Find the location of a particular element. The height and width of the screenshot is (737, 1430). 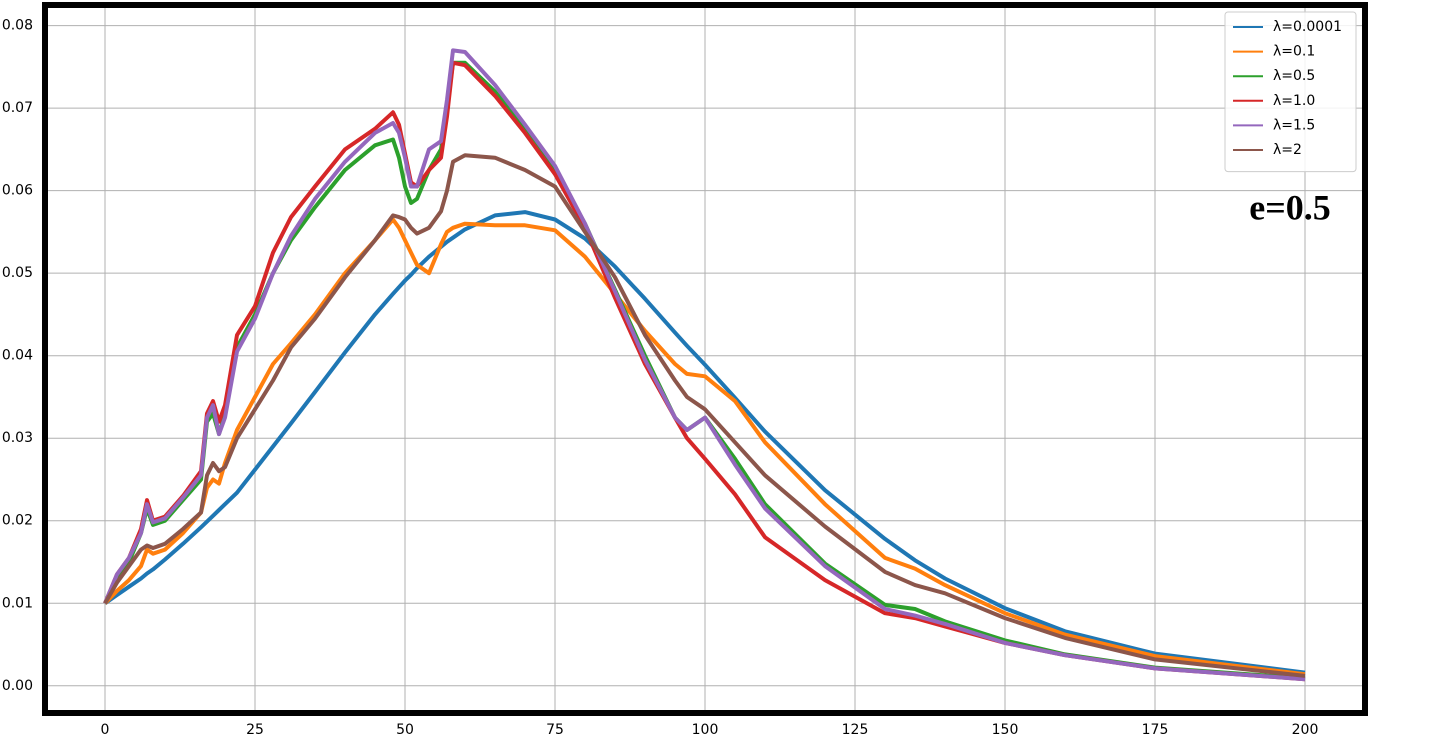

y-tick-label: 0.04 is located at coordinates (17, 356).